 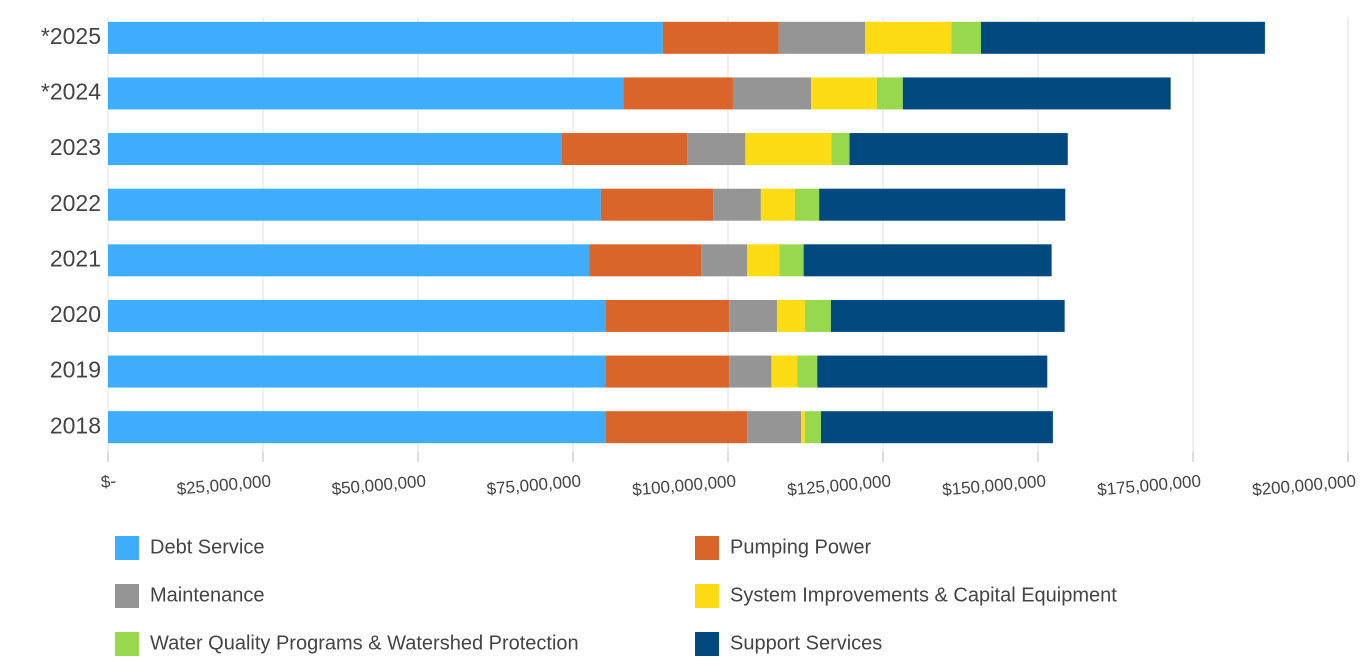 What do you see at coordinates (1148, 486) in the screenshot?
I see `x-tick-label: $175,000,000` at bounding box center [1148, 486].